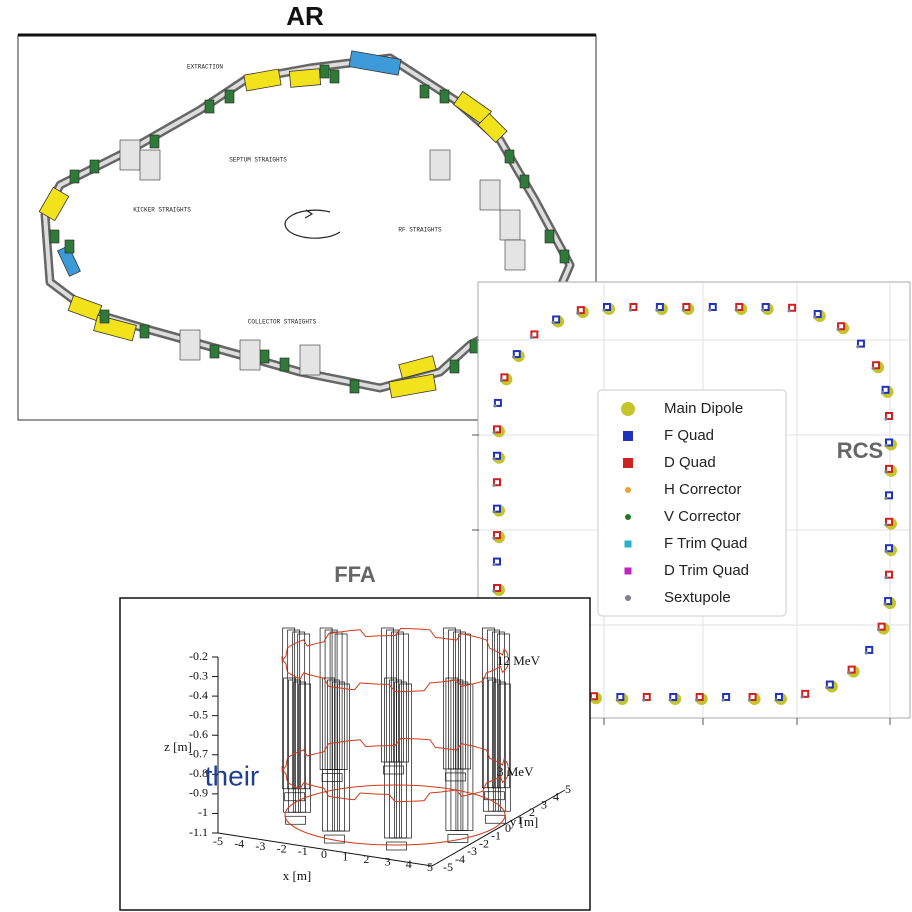 The height and width of the screenshot is (912, 912). Describe the element at coordinates (345, 856) in the screenshot. I see `x-tick-label: 1` at that location.